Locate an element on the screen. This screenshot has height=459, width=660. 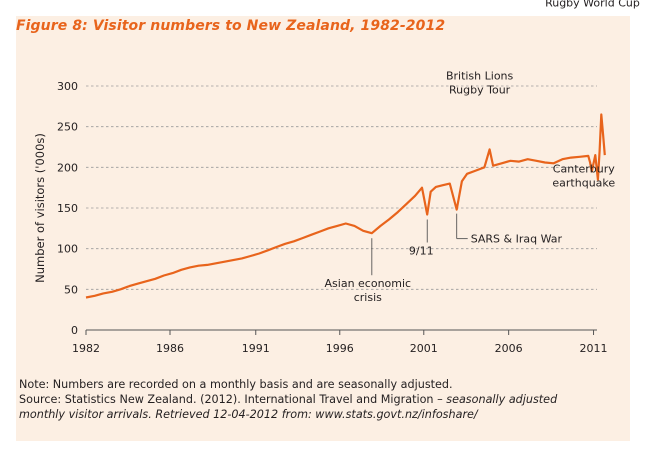
y-tick-label: 250 is located at coordinates (67, 127).